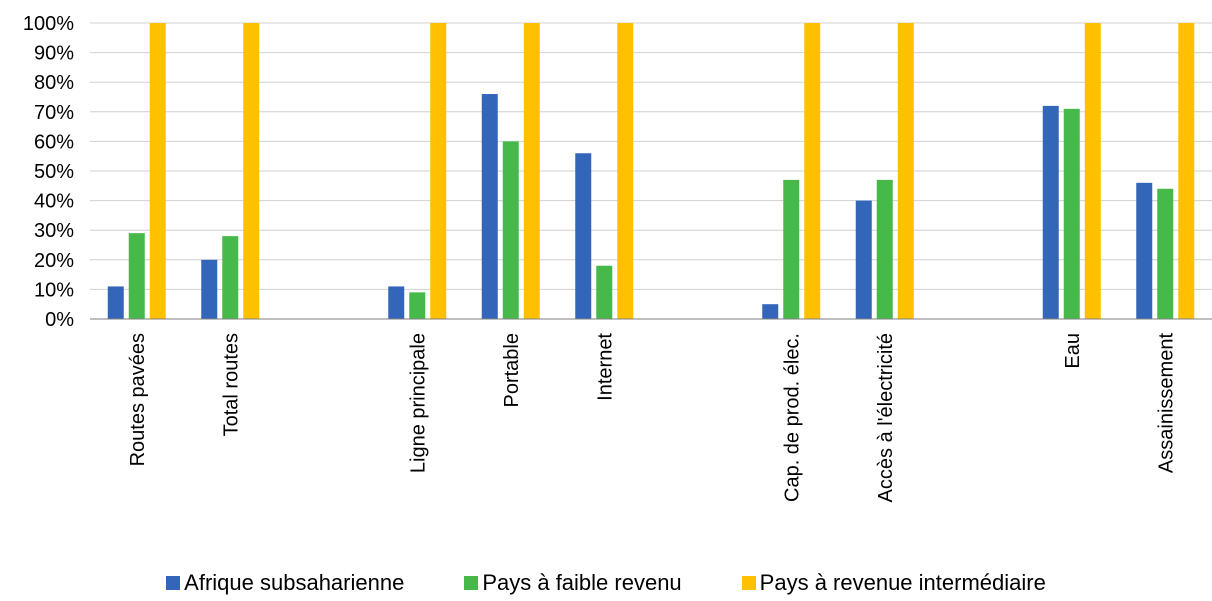 Image resolution: width=1212 pixels, height=601 pixels. What do you see at coordinates (512, 370) in the screenshot?
I see `category-label: Portable` at bounding box center [512, 370].